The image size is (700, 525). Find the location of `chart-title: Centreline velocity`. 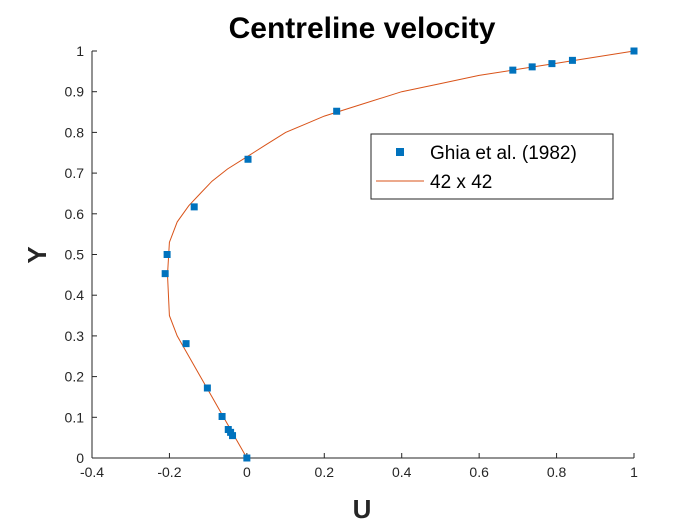

chart-title: Centreline velocity is located at coordinates (362, 28).